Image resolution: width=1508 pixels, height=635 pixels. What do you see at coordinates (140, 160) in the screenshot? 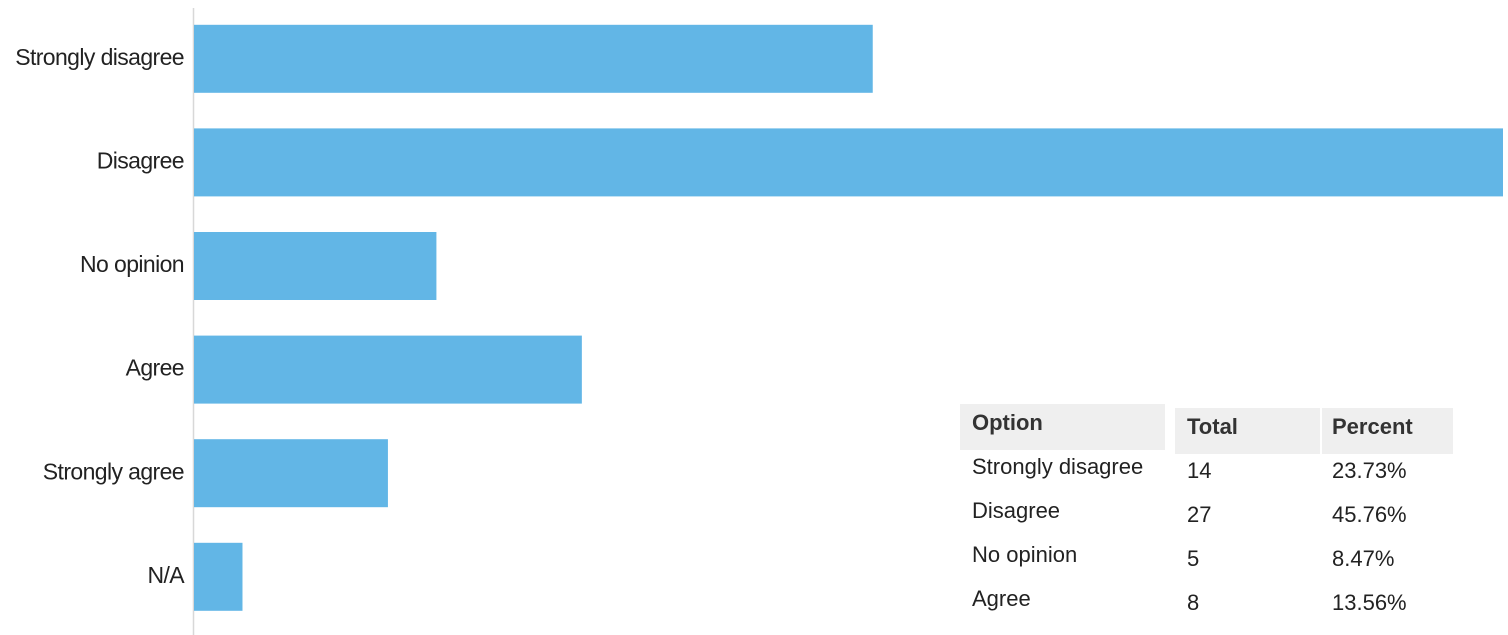
I see `y-tick-label: Disagree` at bounding box center [140, 160].